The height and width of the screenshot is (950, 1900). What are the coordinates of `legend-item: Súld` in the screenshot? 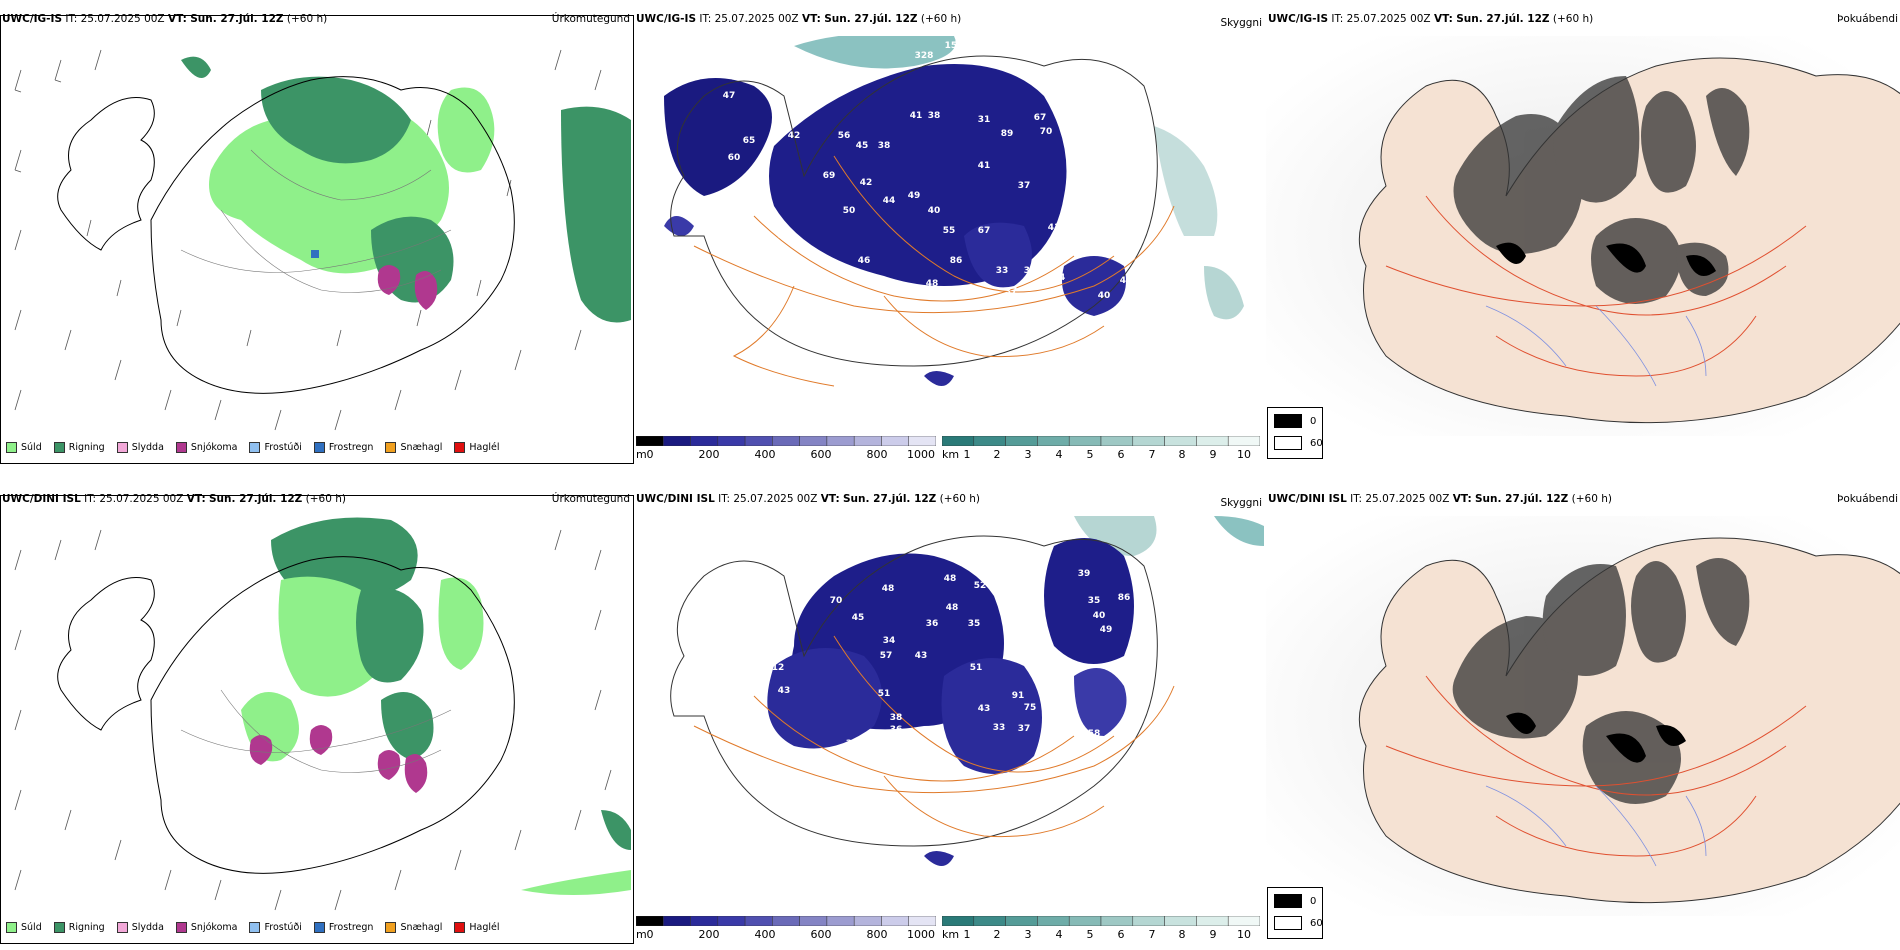 It's located at (24, 447).